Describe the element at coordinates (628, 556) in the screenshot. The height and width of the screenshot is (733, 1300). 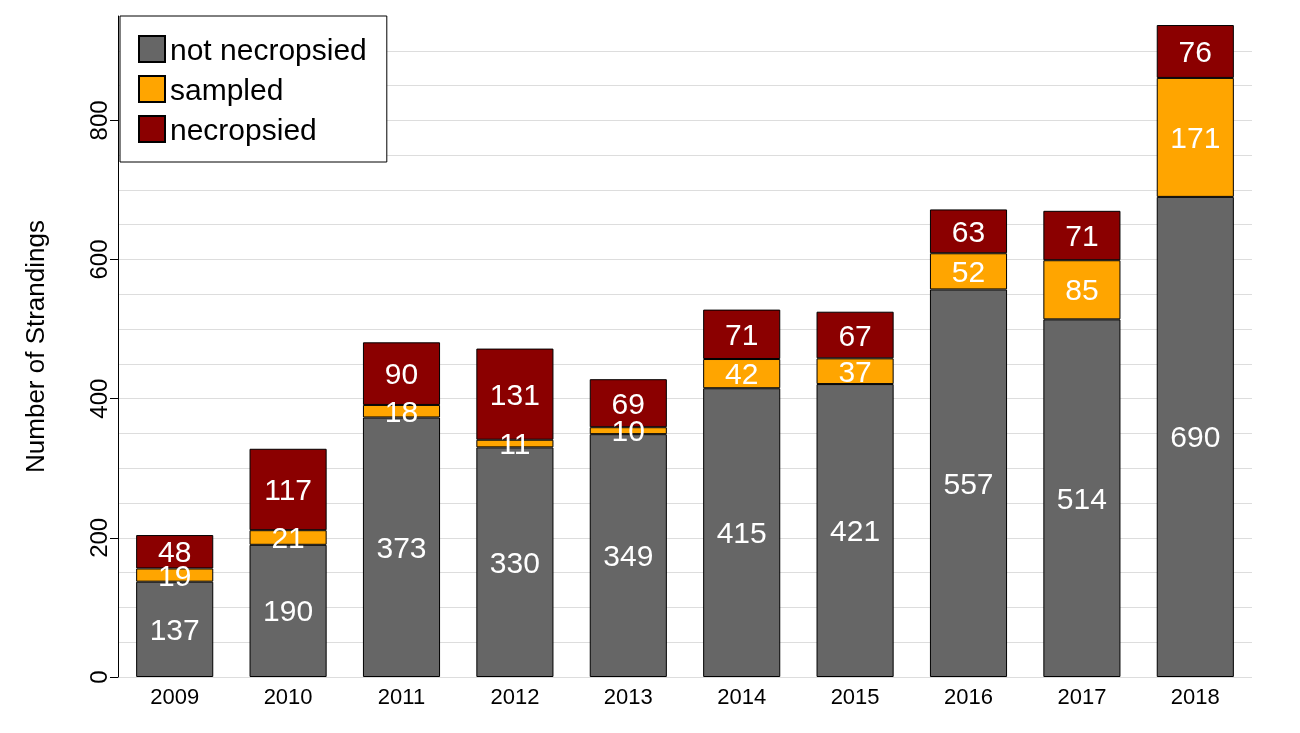
I see `data-label: 349` at that location.